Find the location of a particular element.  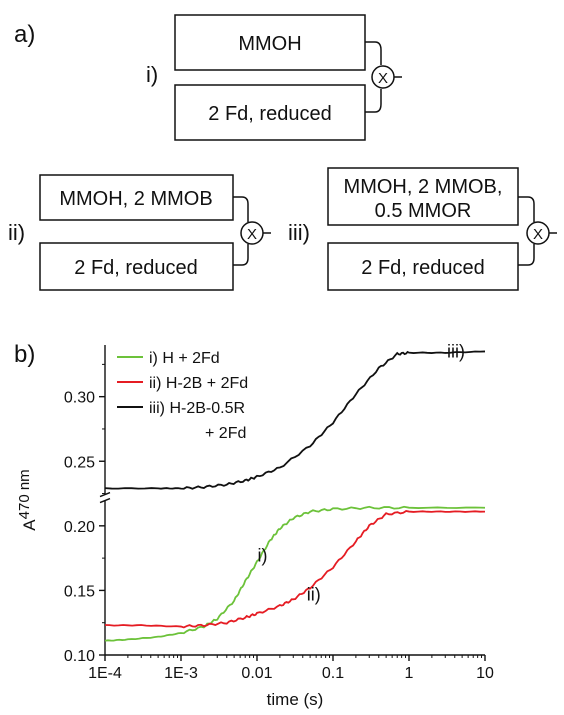

scheme-ii-top-text: MMOH, 2 MMOB is located at coordinates (135, 199).